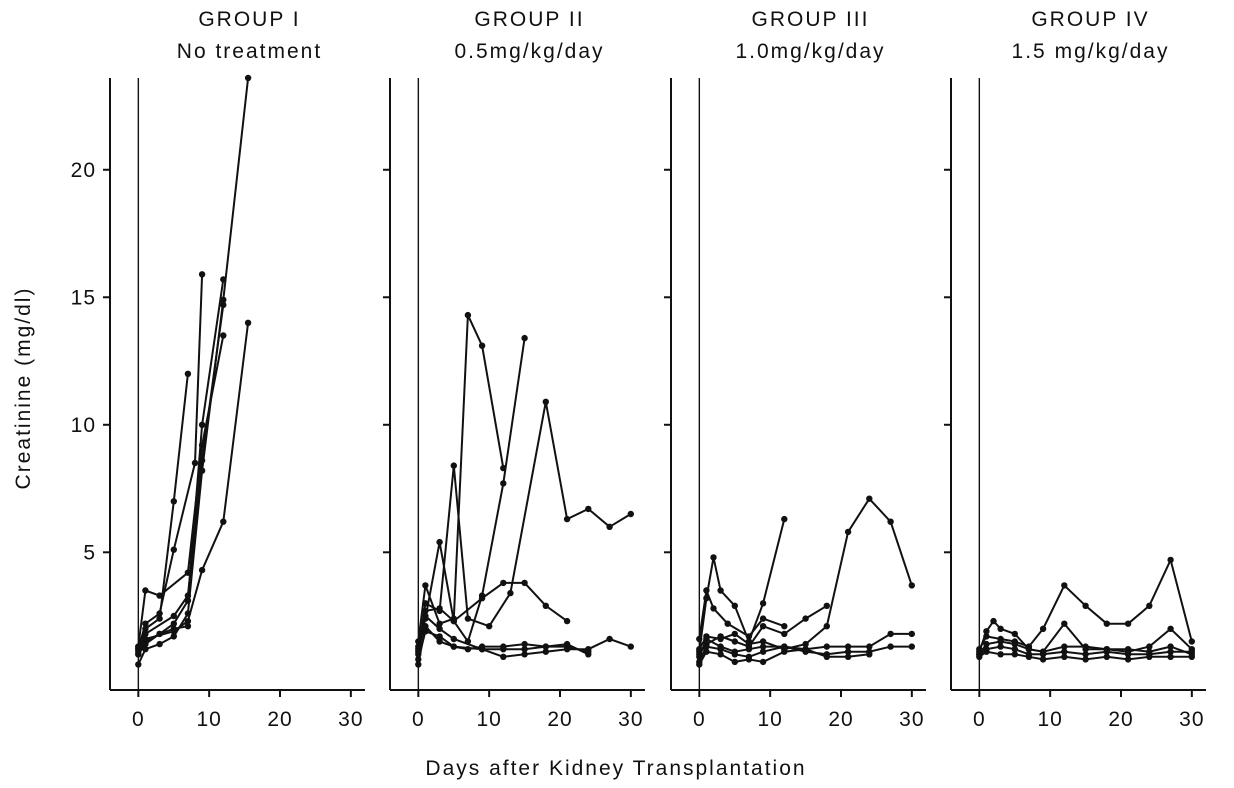 Image resolution: width=1234 pixels, height=788 pixels. Describe the element at coordinates (23, 388) in the screenshot. I see `y-axis-label: Creatinine (mg/dl)` at that location.